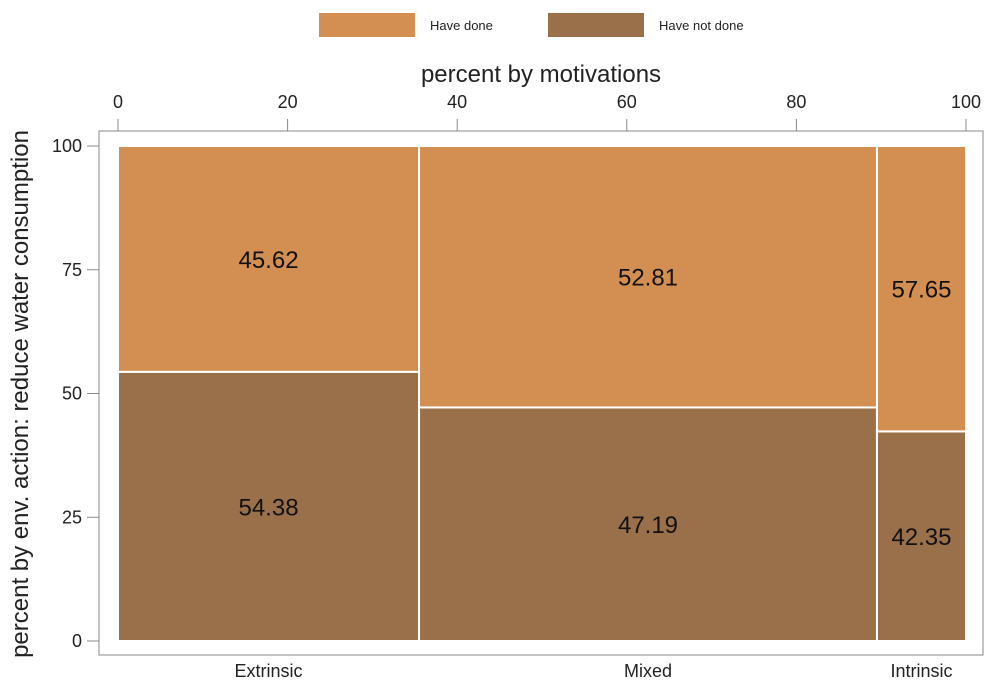 This screenshot has width=987, height=691. What do you see at coordinates (269, 671) in the screenshot?
I see `category-label: Extrinsic` at bounding box center [269, 671].